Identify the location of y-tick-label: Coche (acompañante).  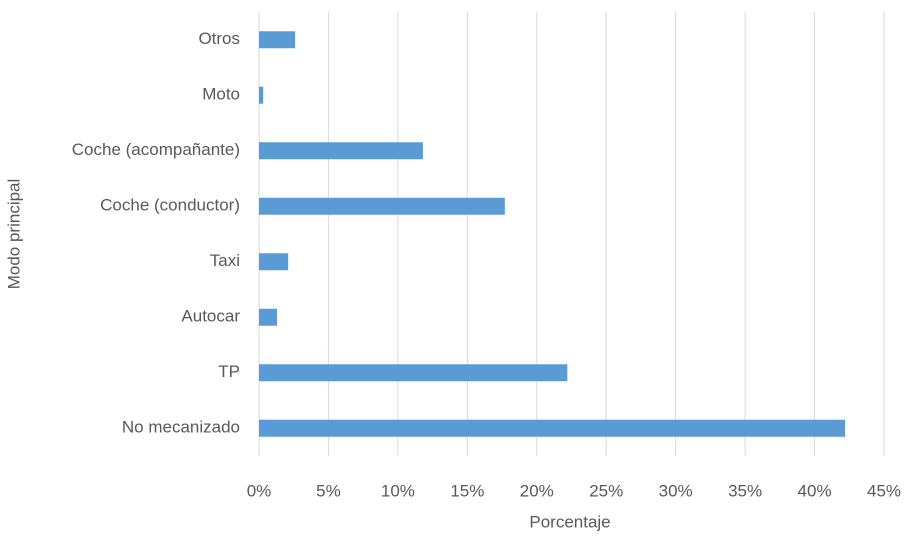
(156, 149).